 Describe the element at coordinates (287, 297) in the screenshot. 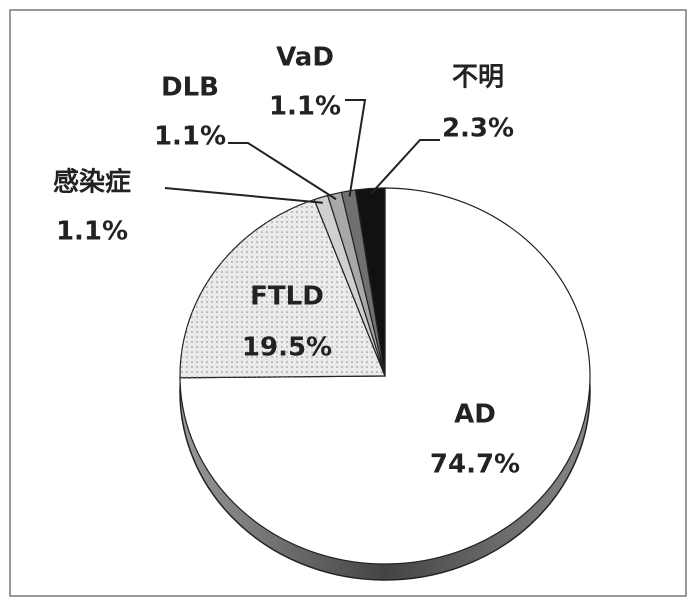

I see `slice-label: FTLD` at that location.